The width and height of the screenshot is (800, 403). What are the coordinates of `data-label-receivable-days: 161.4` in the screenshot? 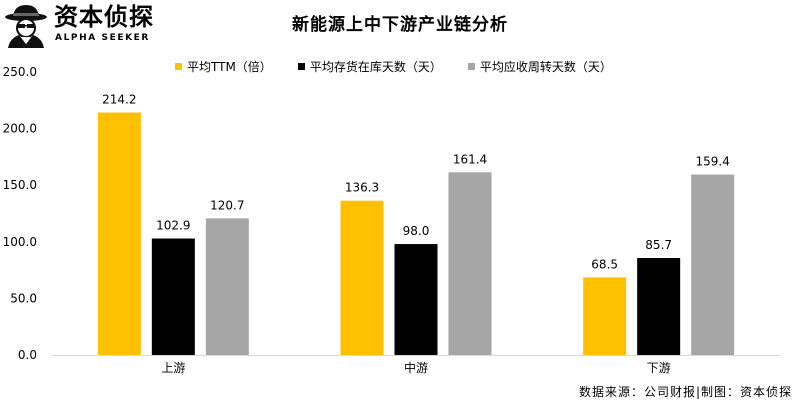 It's located at (470, 159).